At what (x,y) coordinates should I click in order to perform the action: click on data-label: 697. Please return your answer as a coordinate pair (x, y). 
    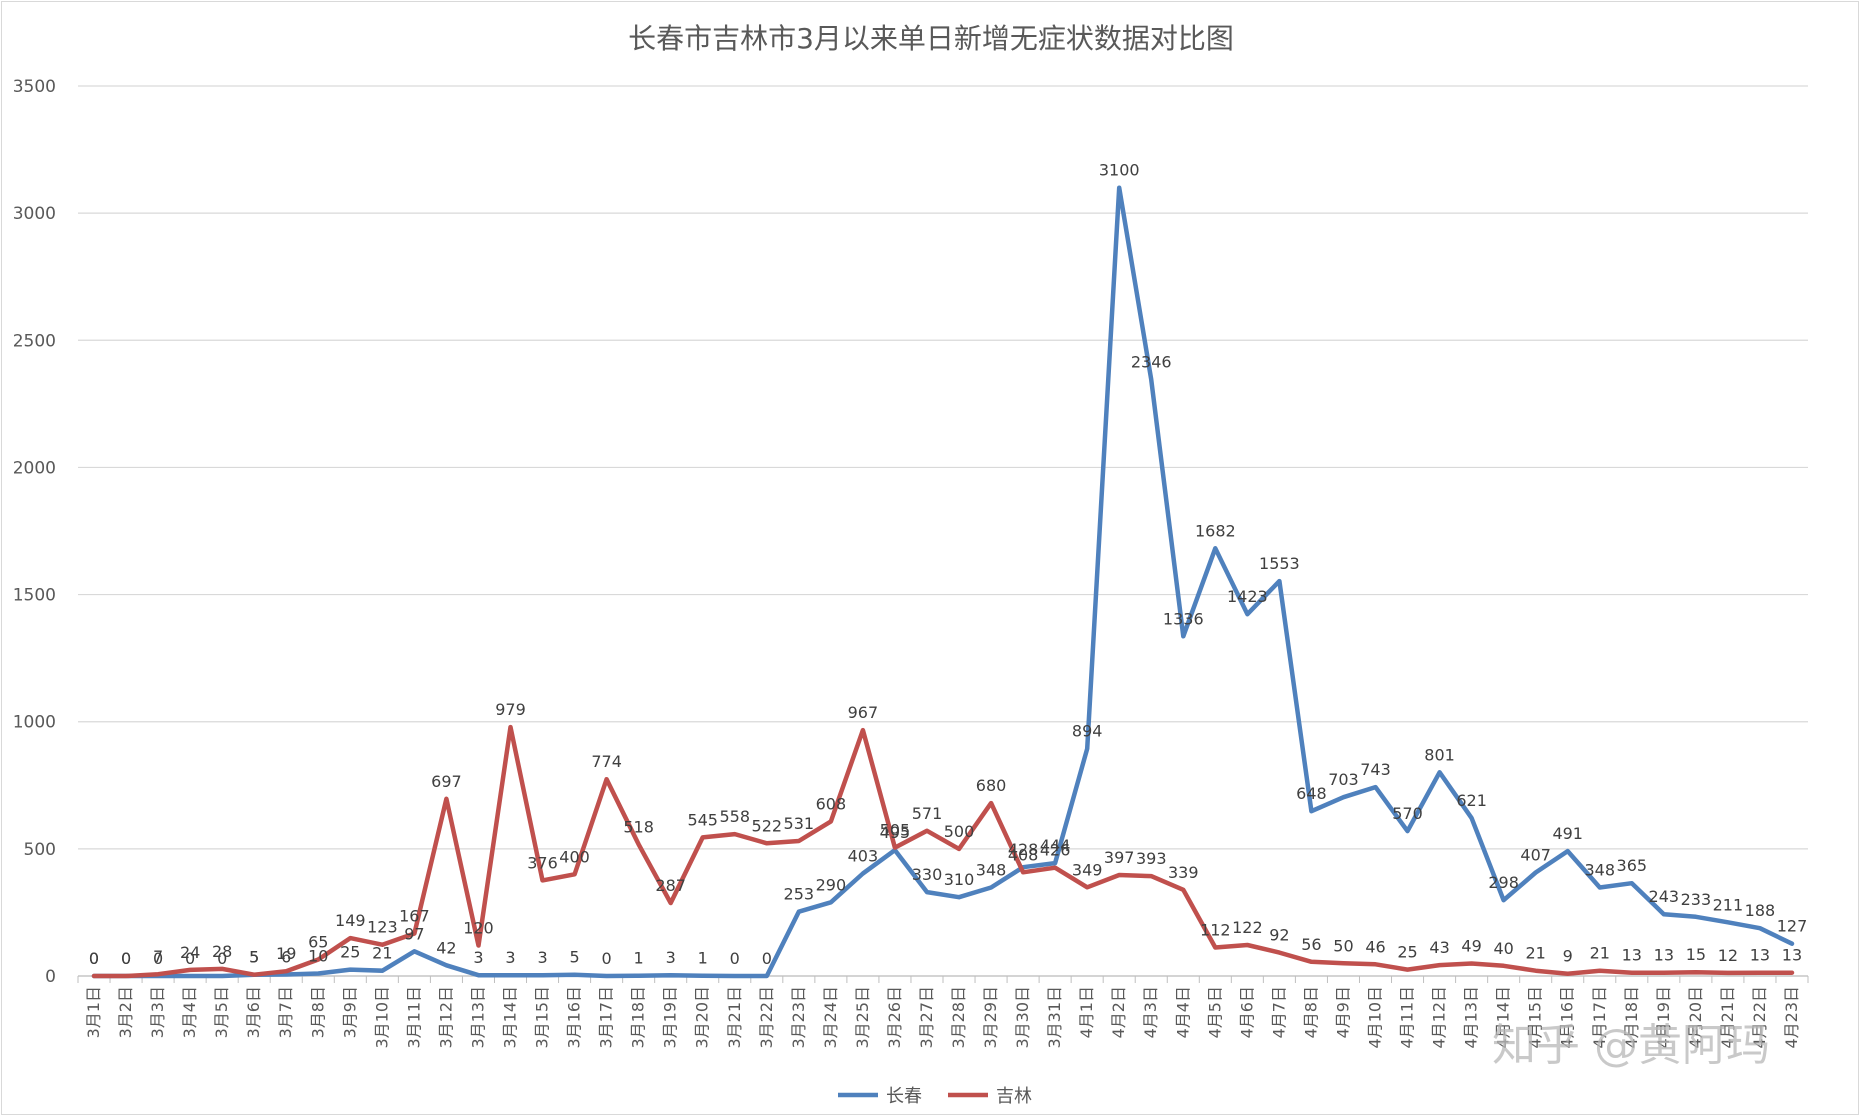
    Looking at the image, I should click on (446, 781).